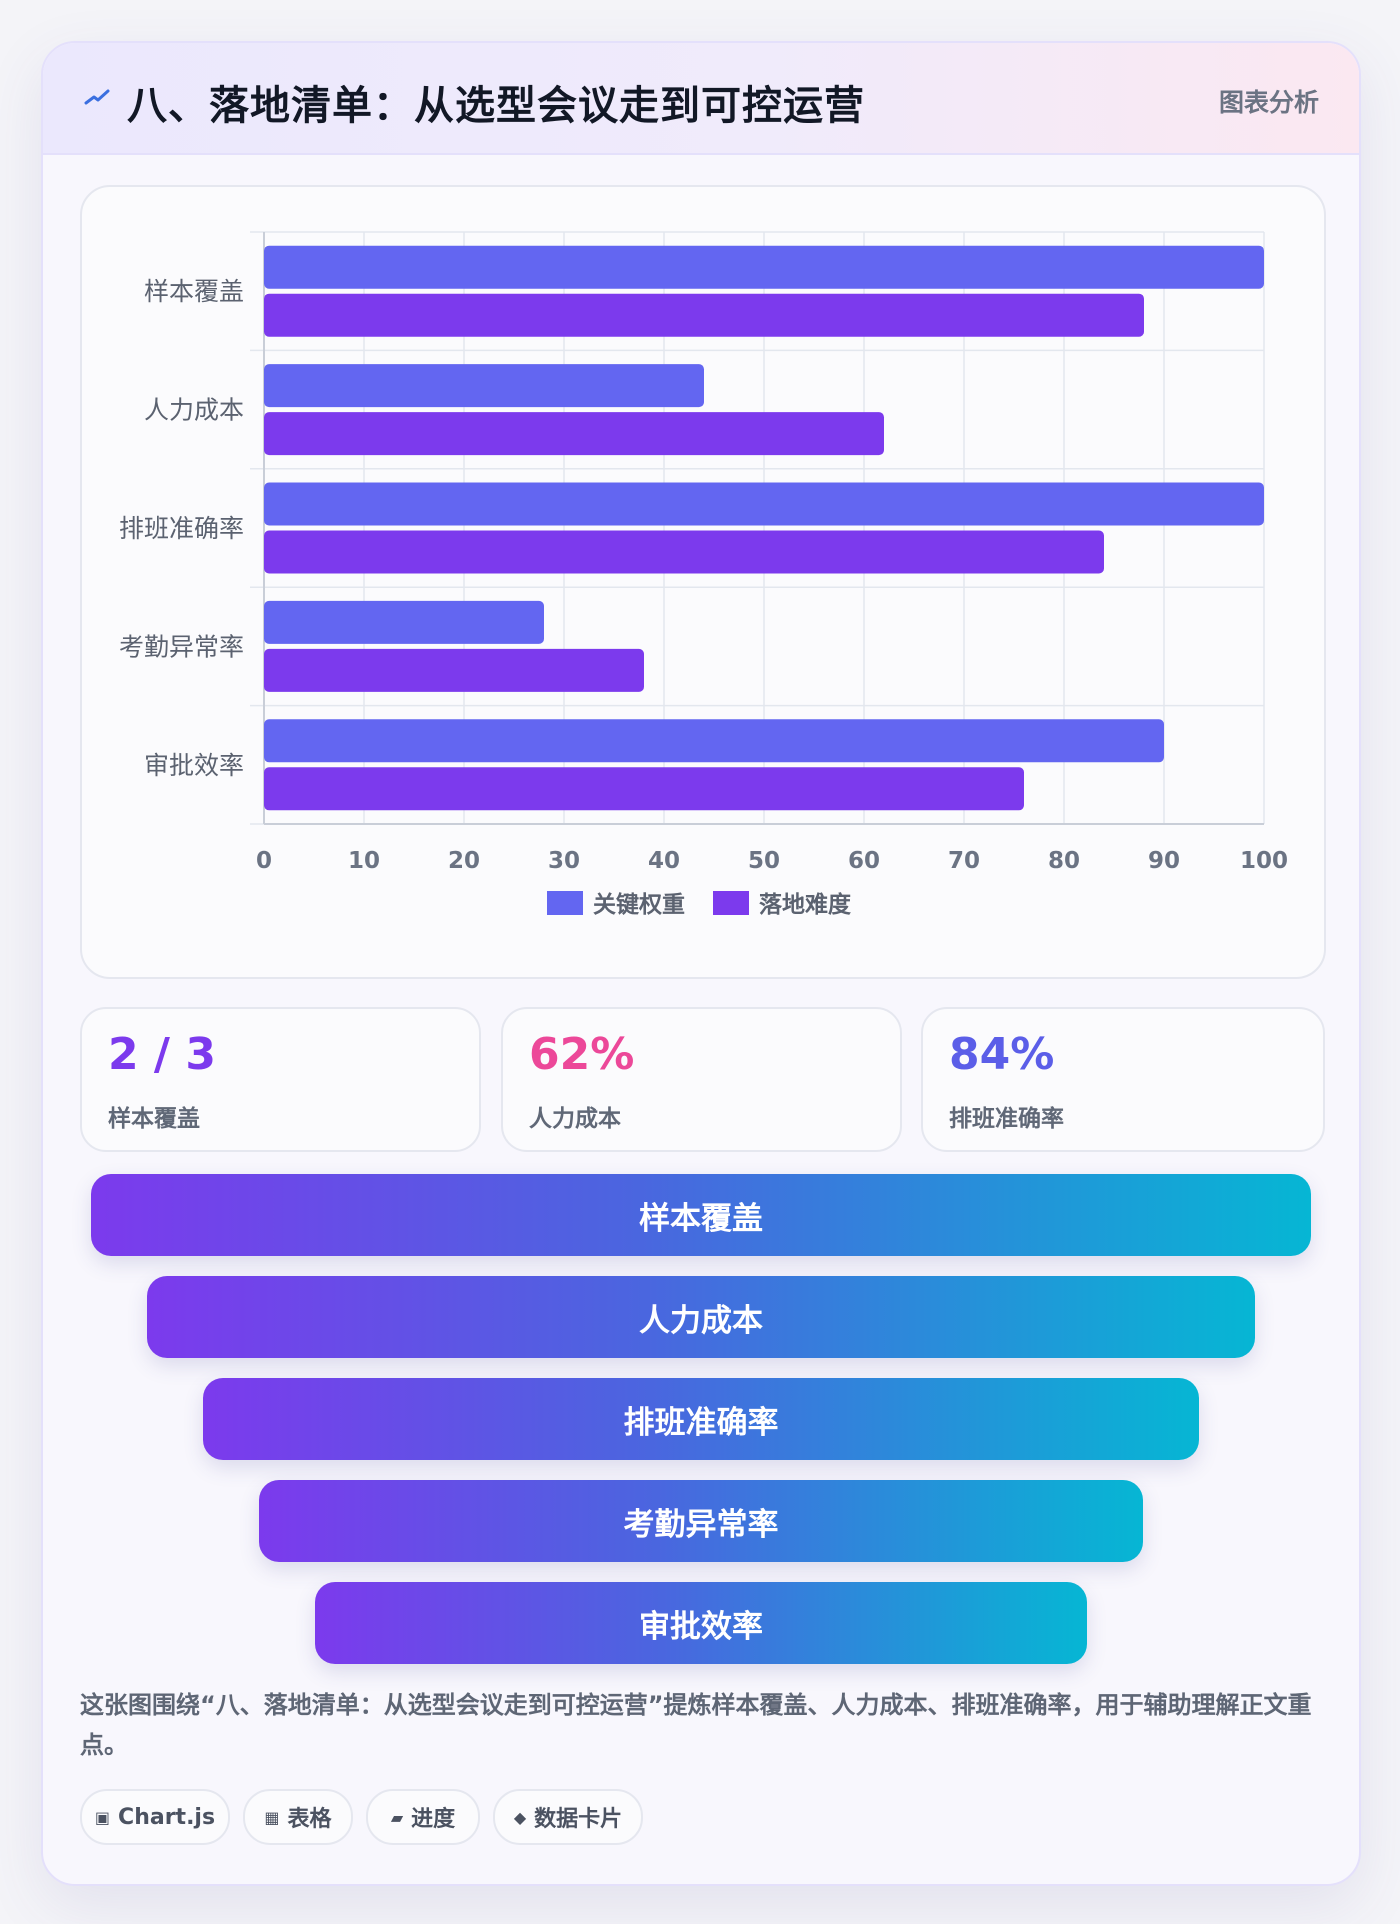 This screenshot has width=1400, height=1924. Describe the element at coordinates (280, 1079) in the screenshot. I see `stat-card-1: 2 / 3 样本覆盖` at that location.